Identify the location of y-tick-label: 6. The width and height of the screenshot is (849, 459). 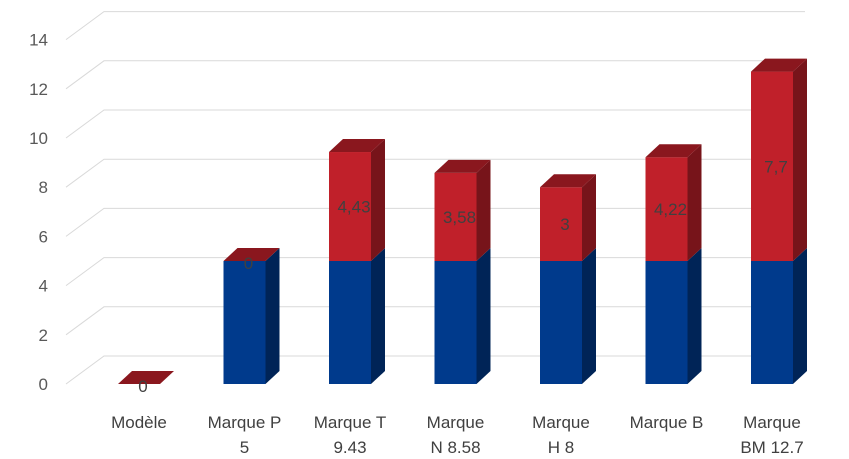
(43, 236).